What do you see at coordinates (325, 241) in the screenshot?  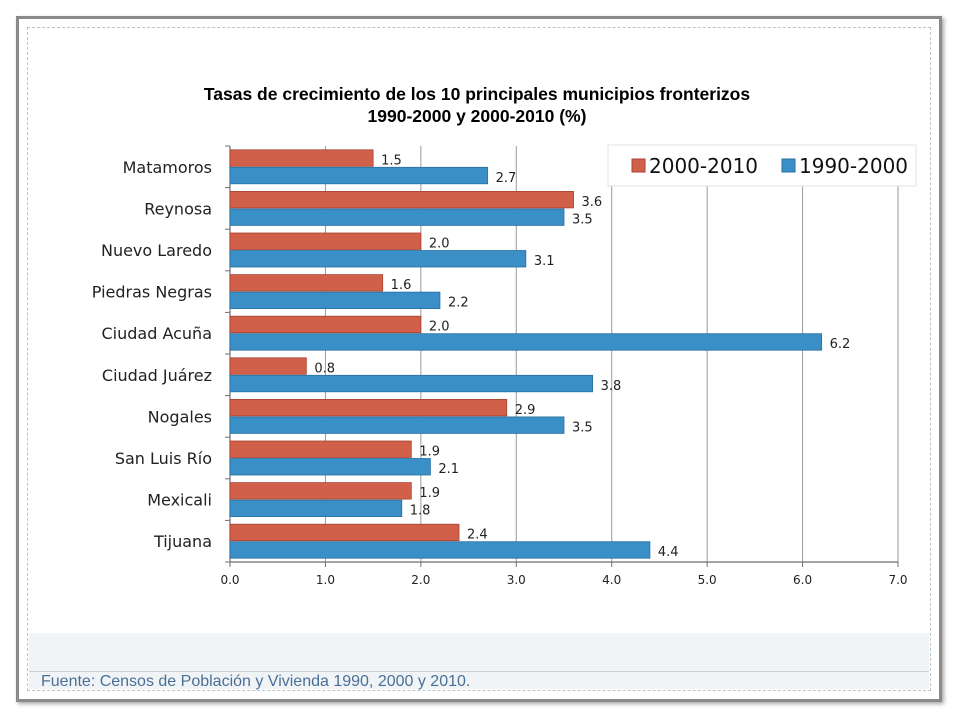 I see `bar-2000-2010-nuevo-laredo` at bounding box center [325, 241].